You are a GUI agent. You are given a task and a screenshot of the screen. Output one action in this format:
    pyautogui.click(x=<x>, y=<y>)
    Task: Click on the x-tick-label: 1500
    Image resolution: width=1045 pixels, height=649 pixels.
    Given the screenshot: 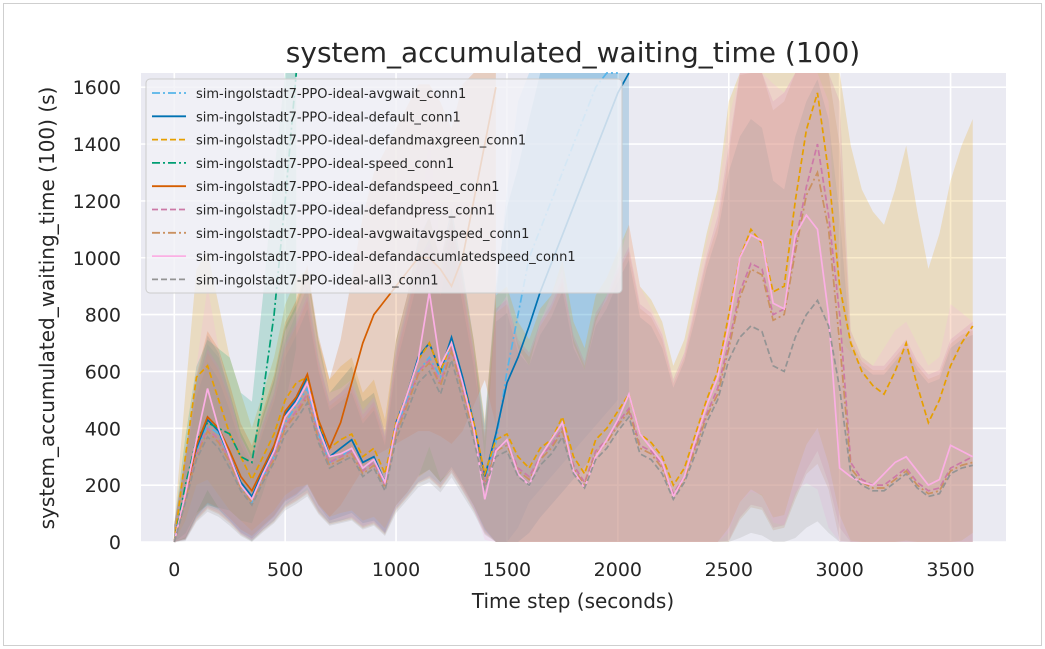 What is the action you would take?
    pyautogui.click(x=507, y=570)
    